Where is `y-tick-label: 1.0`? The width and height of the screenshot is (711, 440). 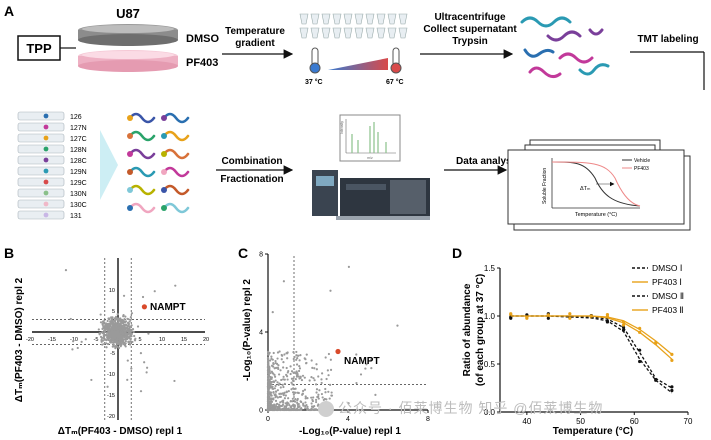 y-tick-label: 1.0 is located at coordinates (490, 316).